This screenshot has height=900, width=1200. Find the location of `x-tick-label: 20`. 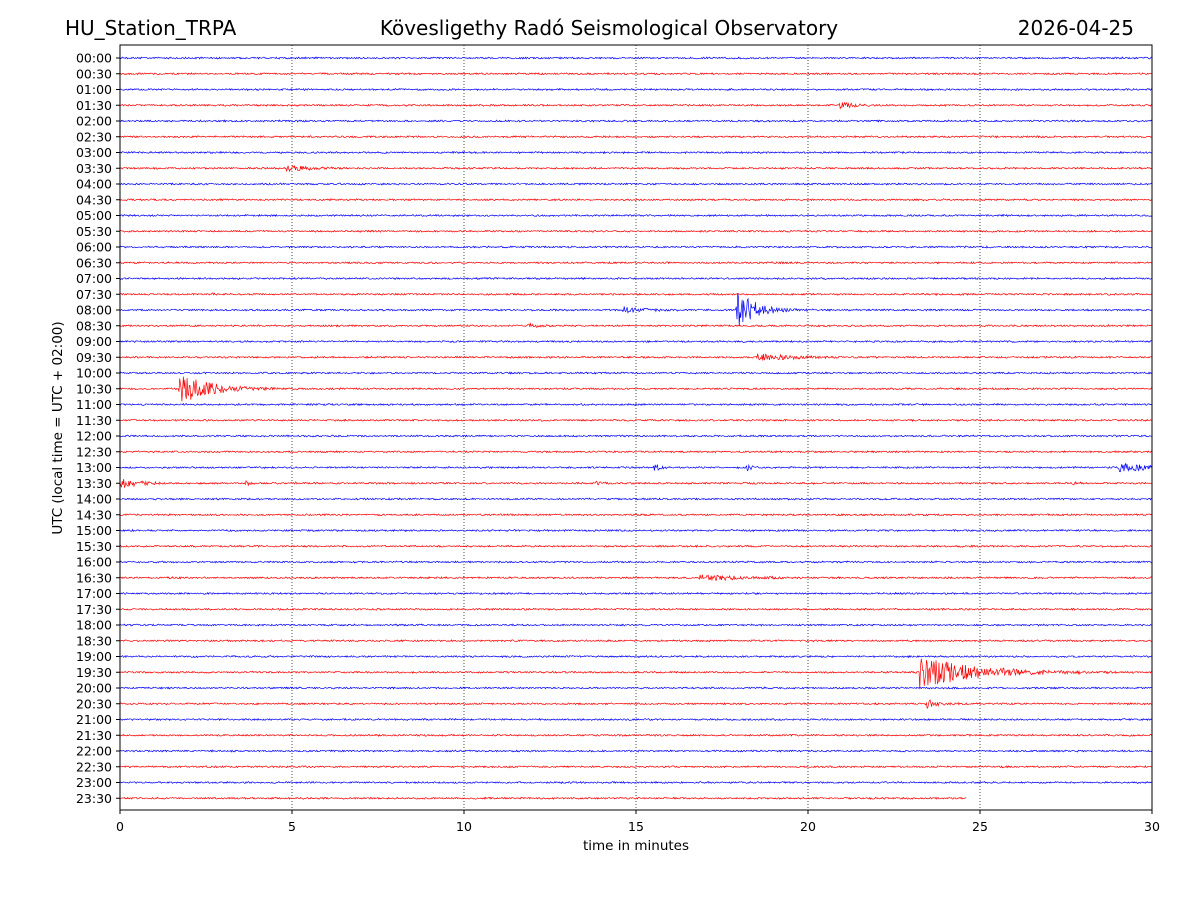

x-tick-label: 20 is located at coordinates (808, 826).